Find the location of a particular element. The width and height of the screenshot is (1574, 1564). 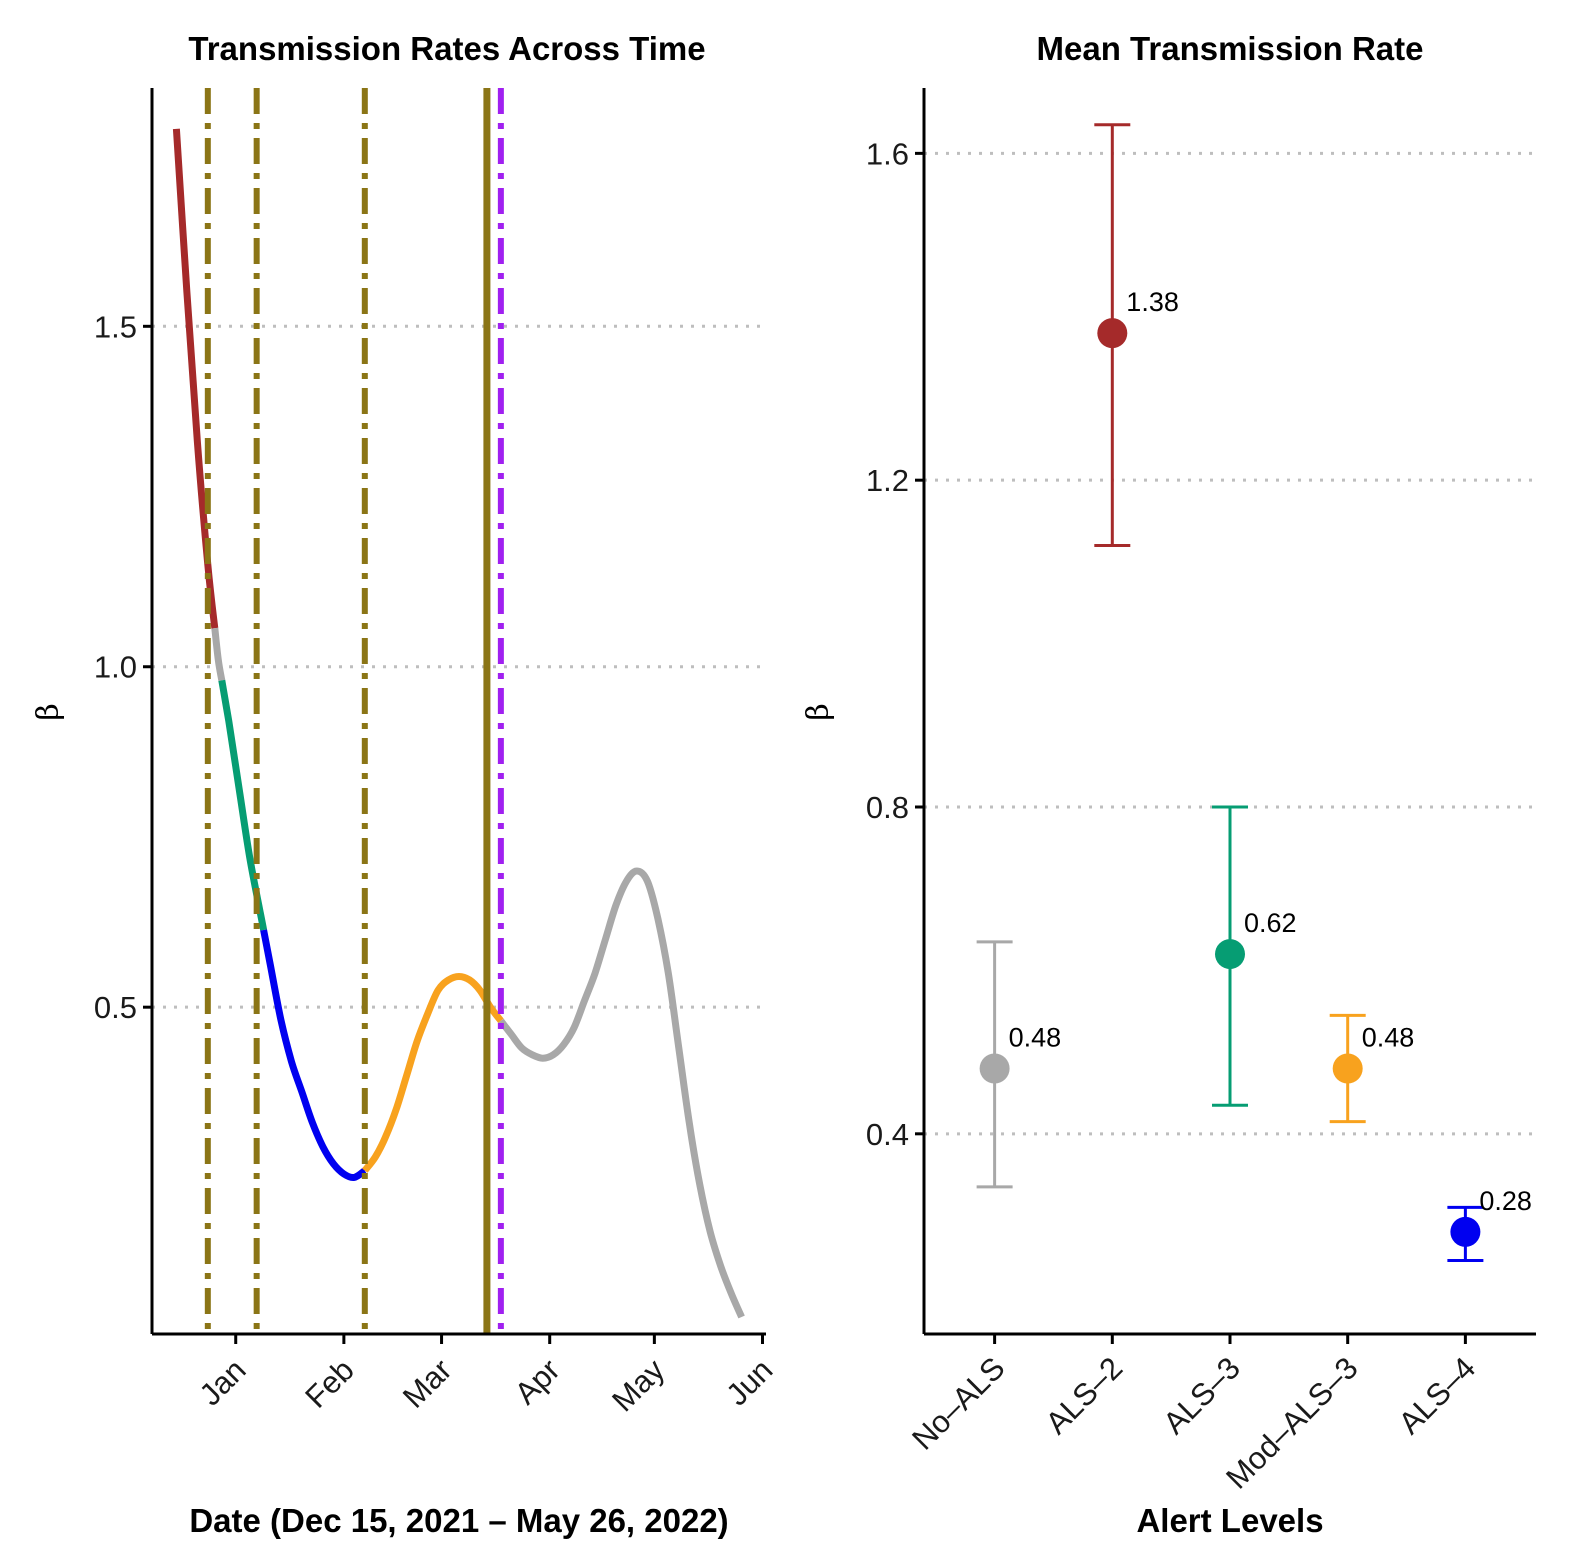

right-y-tick-label: 0.8 is located at coordinates (887, 807).